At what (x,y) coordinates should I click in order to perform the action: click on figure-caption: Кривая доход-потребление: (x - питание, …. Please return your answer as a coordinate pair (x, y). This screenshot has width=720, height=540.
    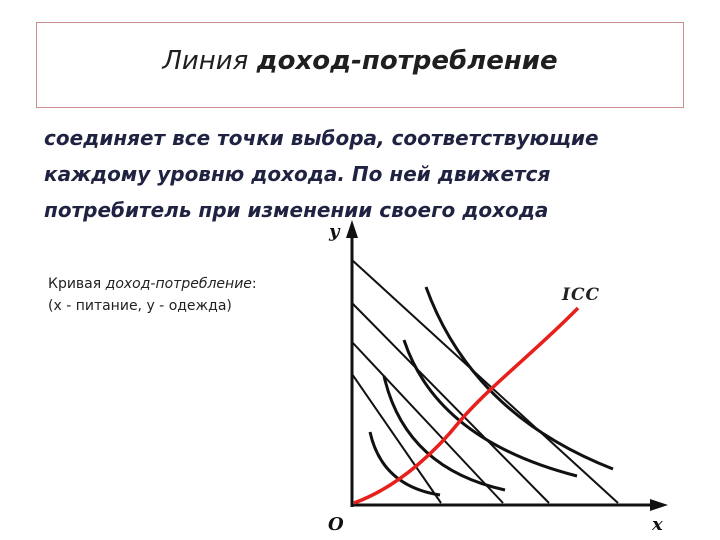
    Looking at the image, I should click on (152, 295).